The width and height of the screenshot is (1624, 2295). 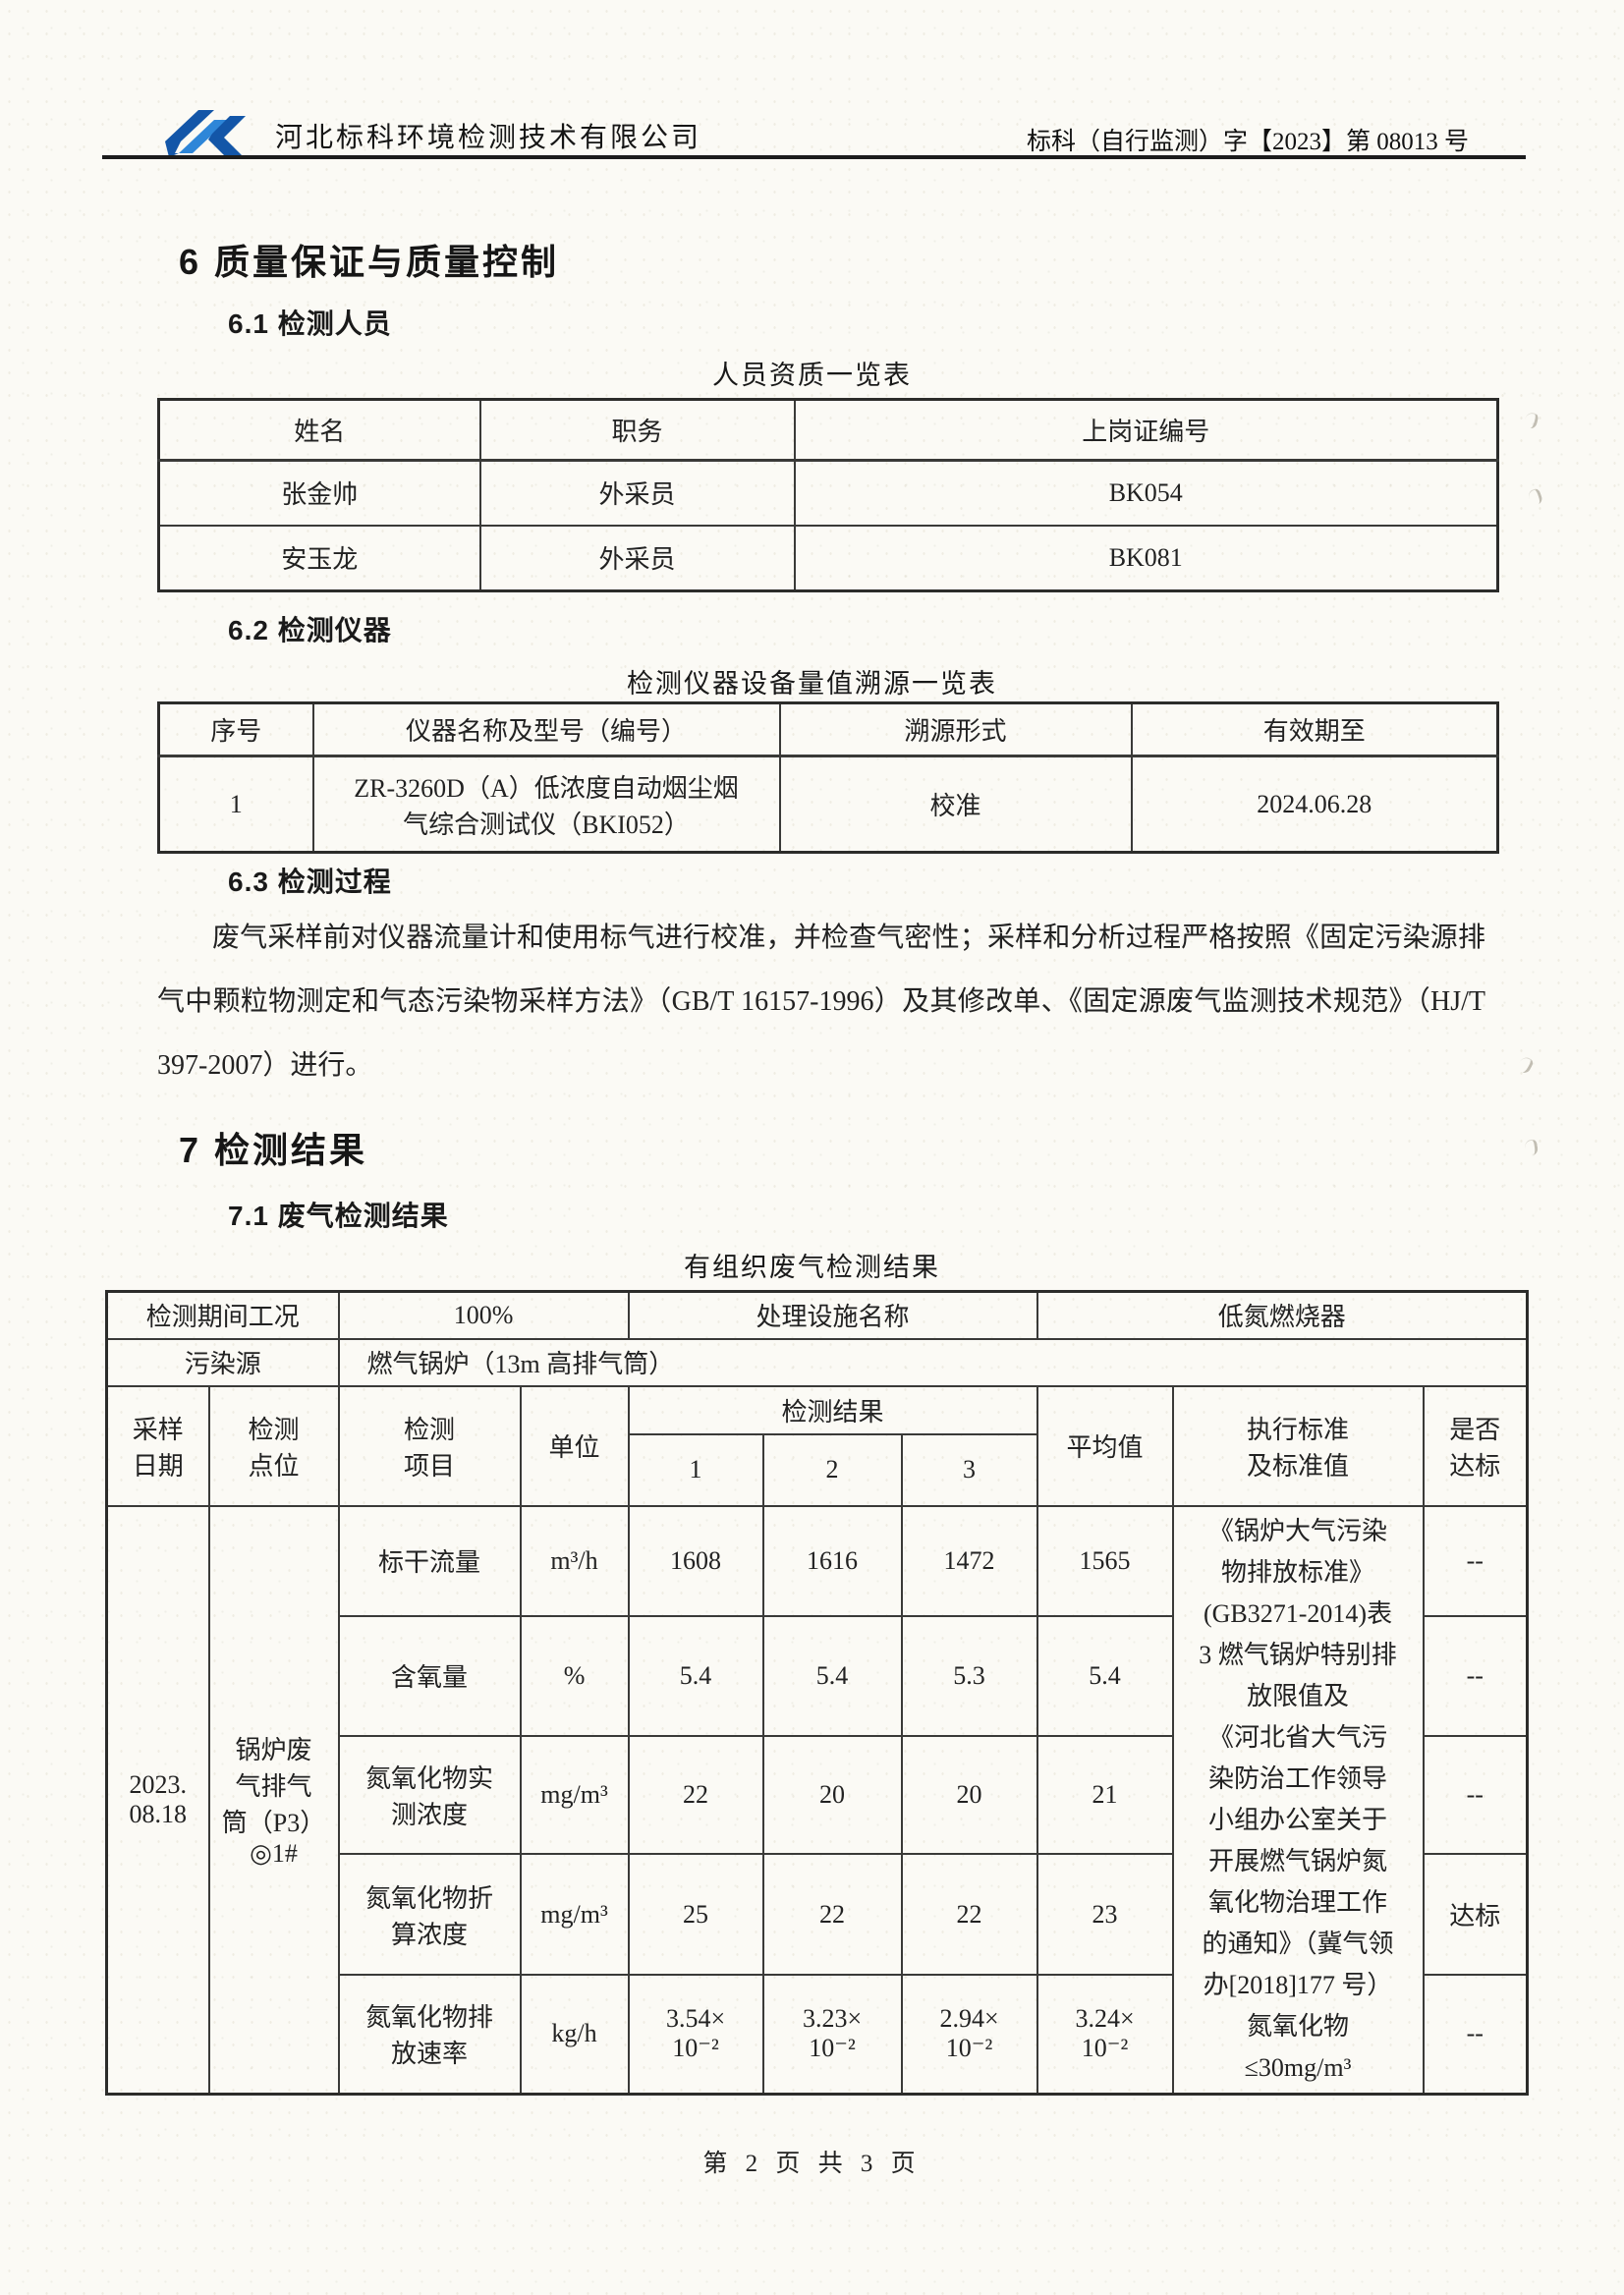 What do you see at coordinates (695, 1561) in the screenshot?
I see `value-1: 1608` at bounding box center [695, 1561].